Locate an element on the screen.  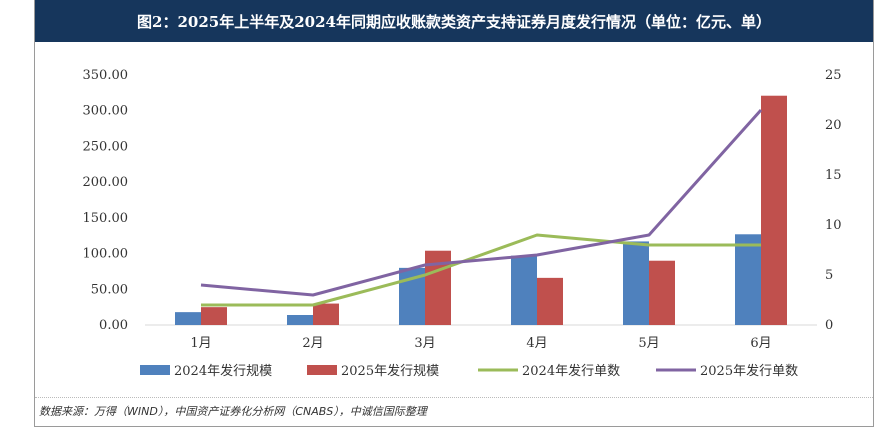
data-source: 数据来源：万得（WIND），中国资产证券化分析网（CNABS），中诚信国际整理 is located at coordinates (233, 411).